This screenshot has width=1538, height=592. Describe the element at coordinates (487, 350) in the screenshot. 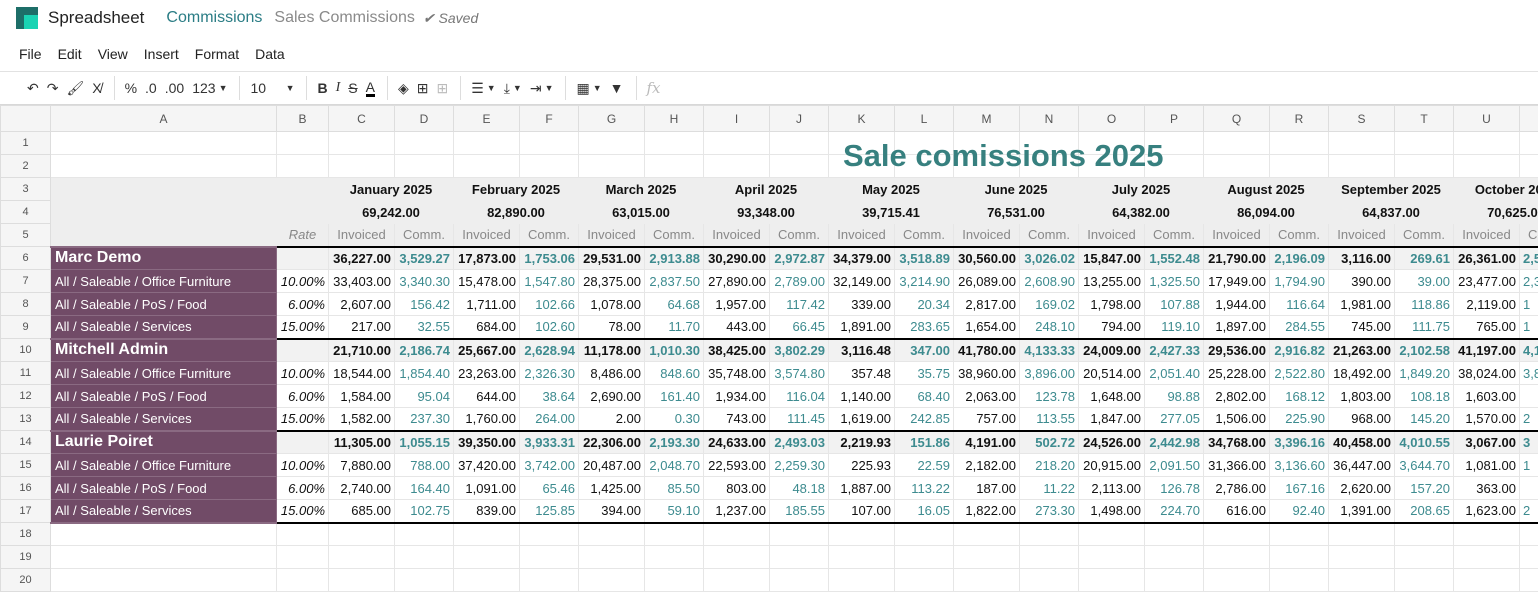

I see `invoiced-total: 25,667.00` at that location.